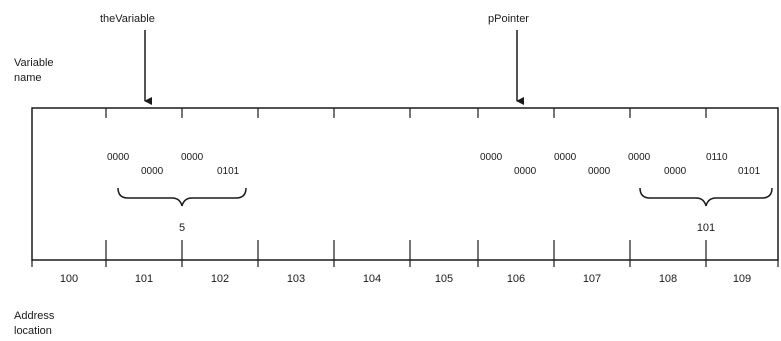 The image size is (781, 341). Describe the element at coordinates (508, 19) in the screenshot. I see `pointer-label-ppointer: pPointer` at that location.